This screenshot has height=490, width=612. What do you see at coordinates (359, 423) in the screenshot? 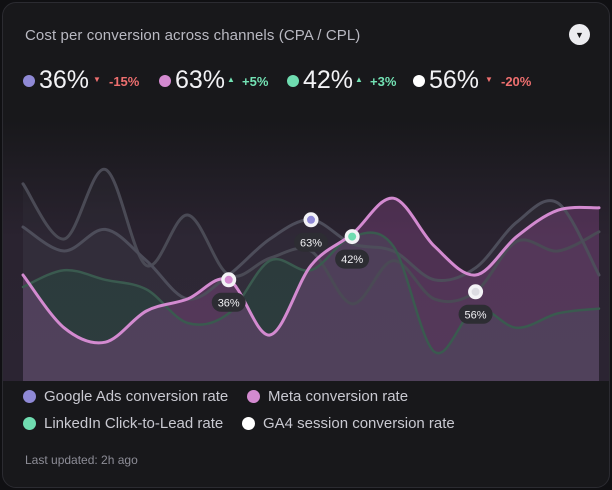
I see `legend-label: GA4 session conversion rate` at bounding box center [359, 423].